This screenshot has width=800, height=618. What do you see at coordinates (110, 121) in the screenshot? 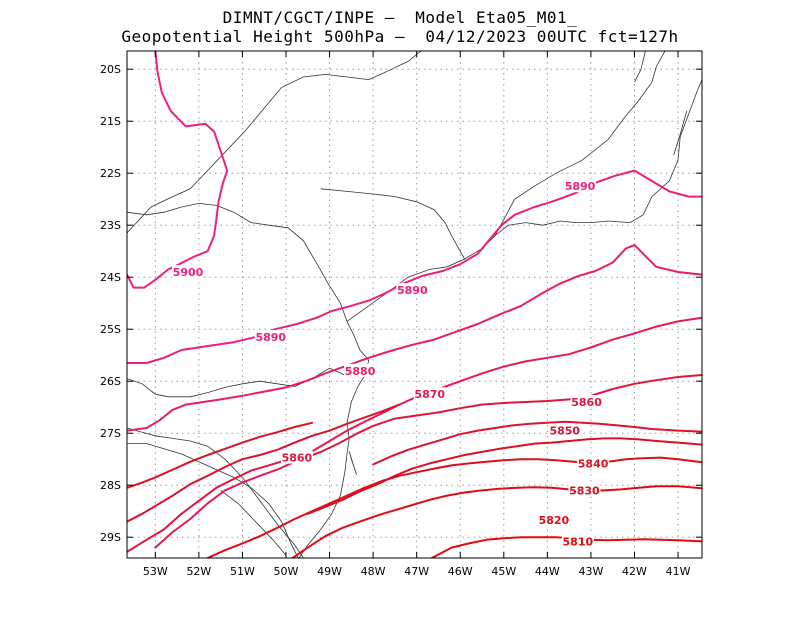
I see `lat-tick-label: 21S` at bounding box center [110, 121].